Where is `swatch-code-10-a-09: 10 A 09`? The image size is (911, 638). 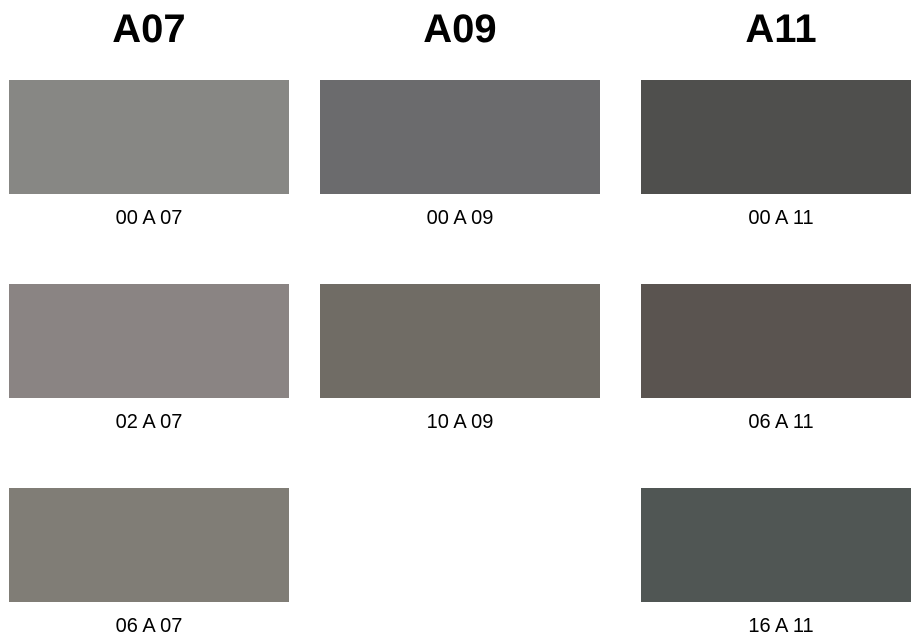 swatch-code-10-a-09: 10 A 09 is located at coordinates (460, 422).